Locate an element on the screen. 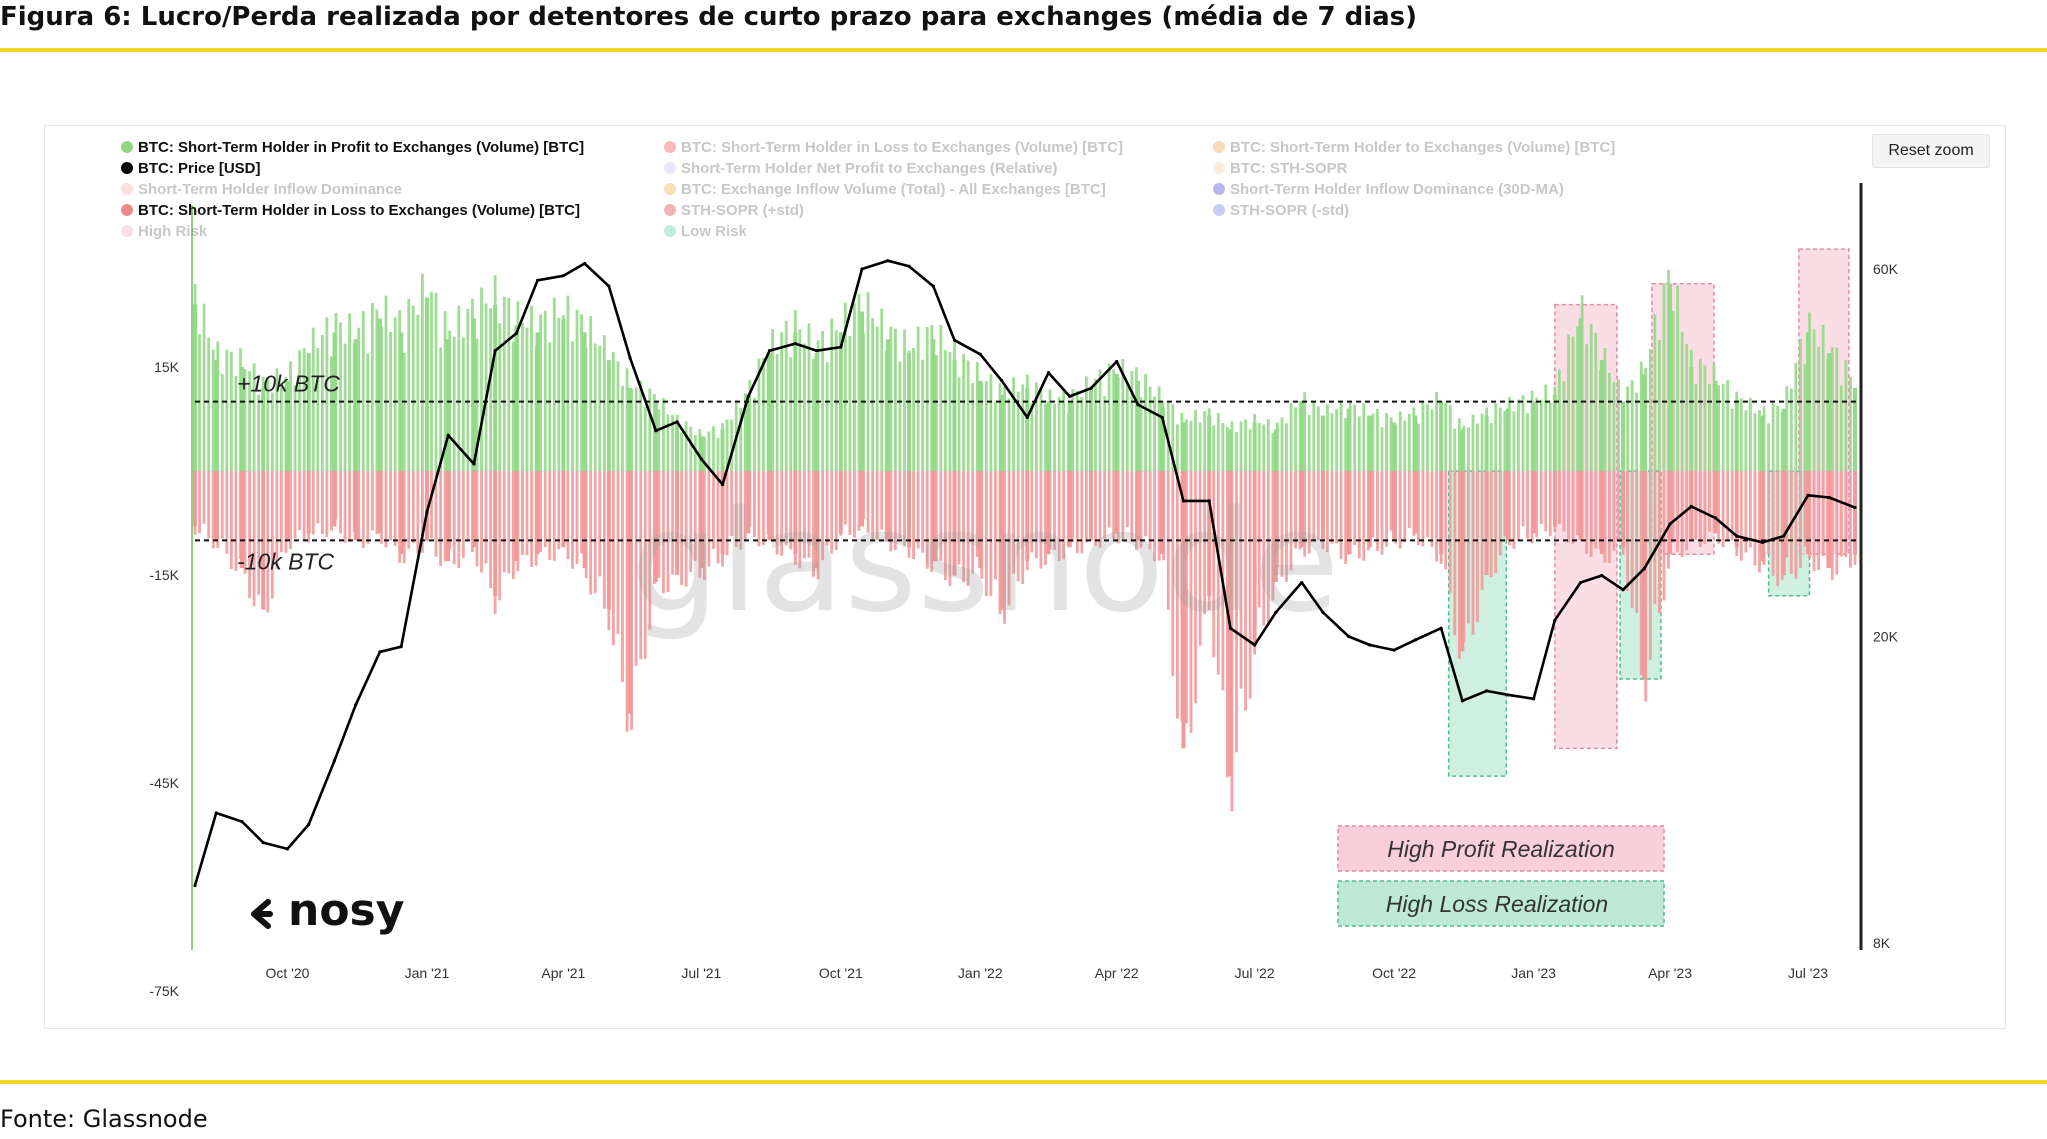 The height and width of the screenshot is (1139, 2047). legend-item: High Risk is located at coordinates (164, 231).